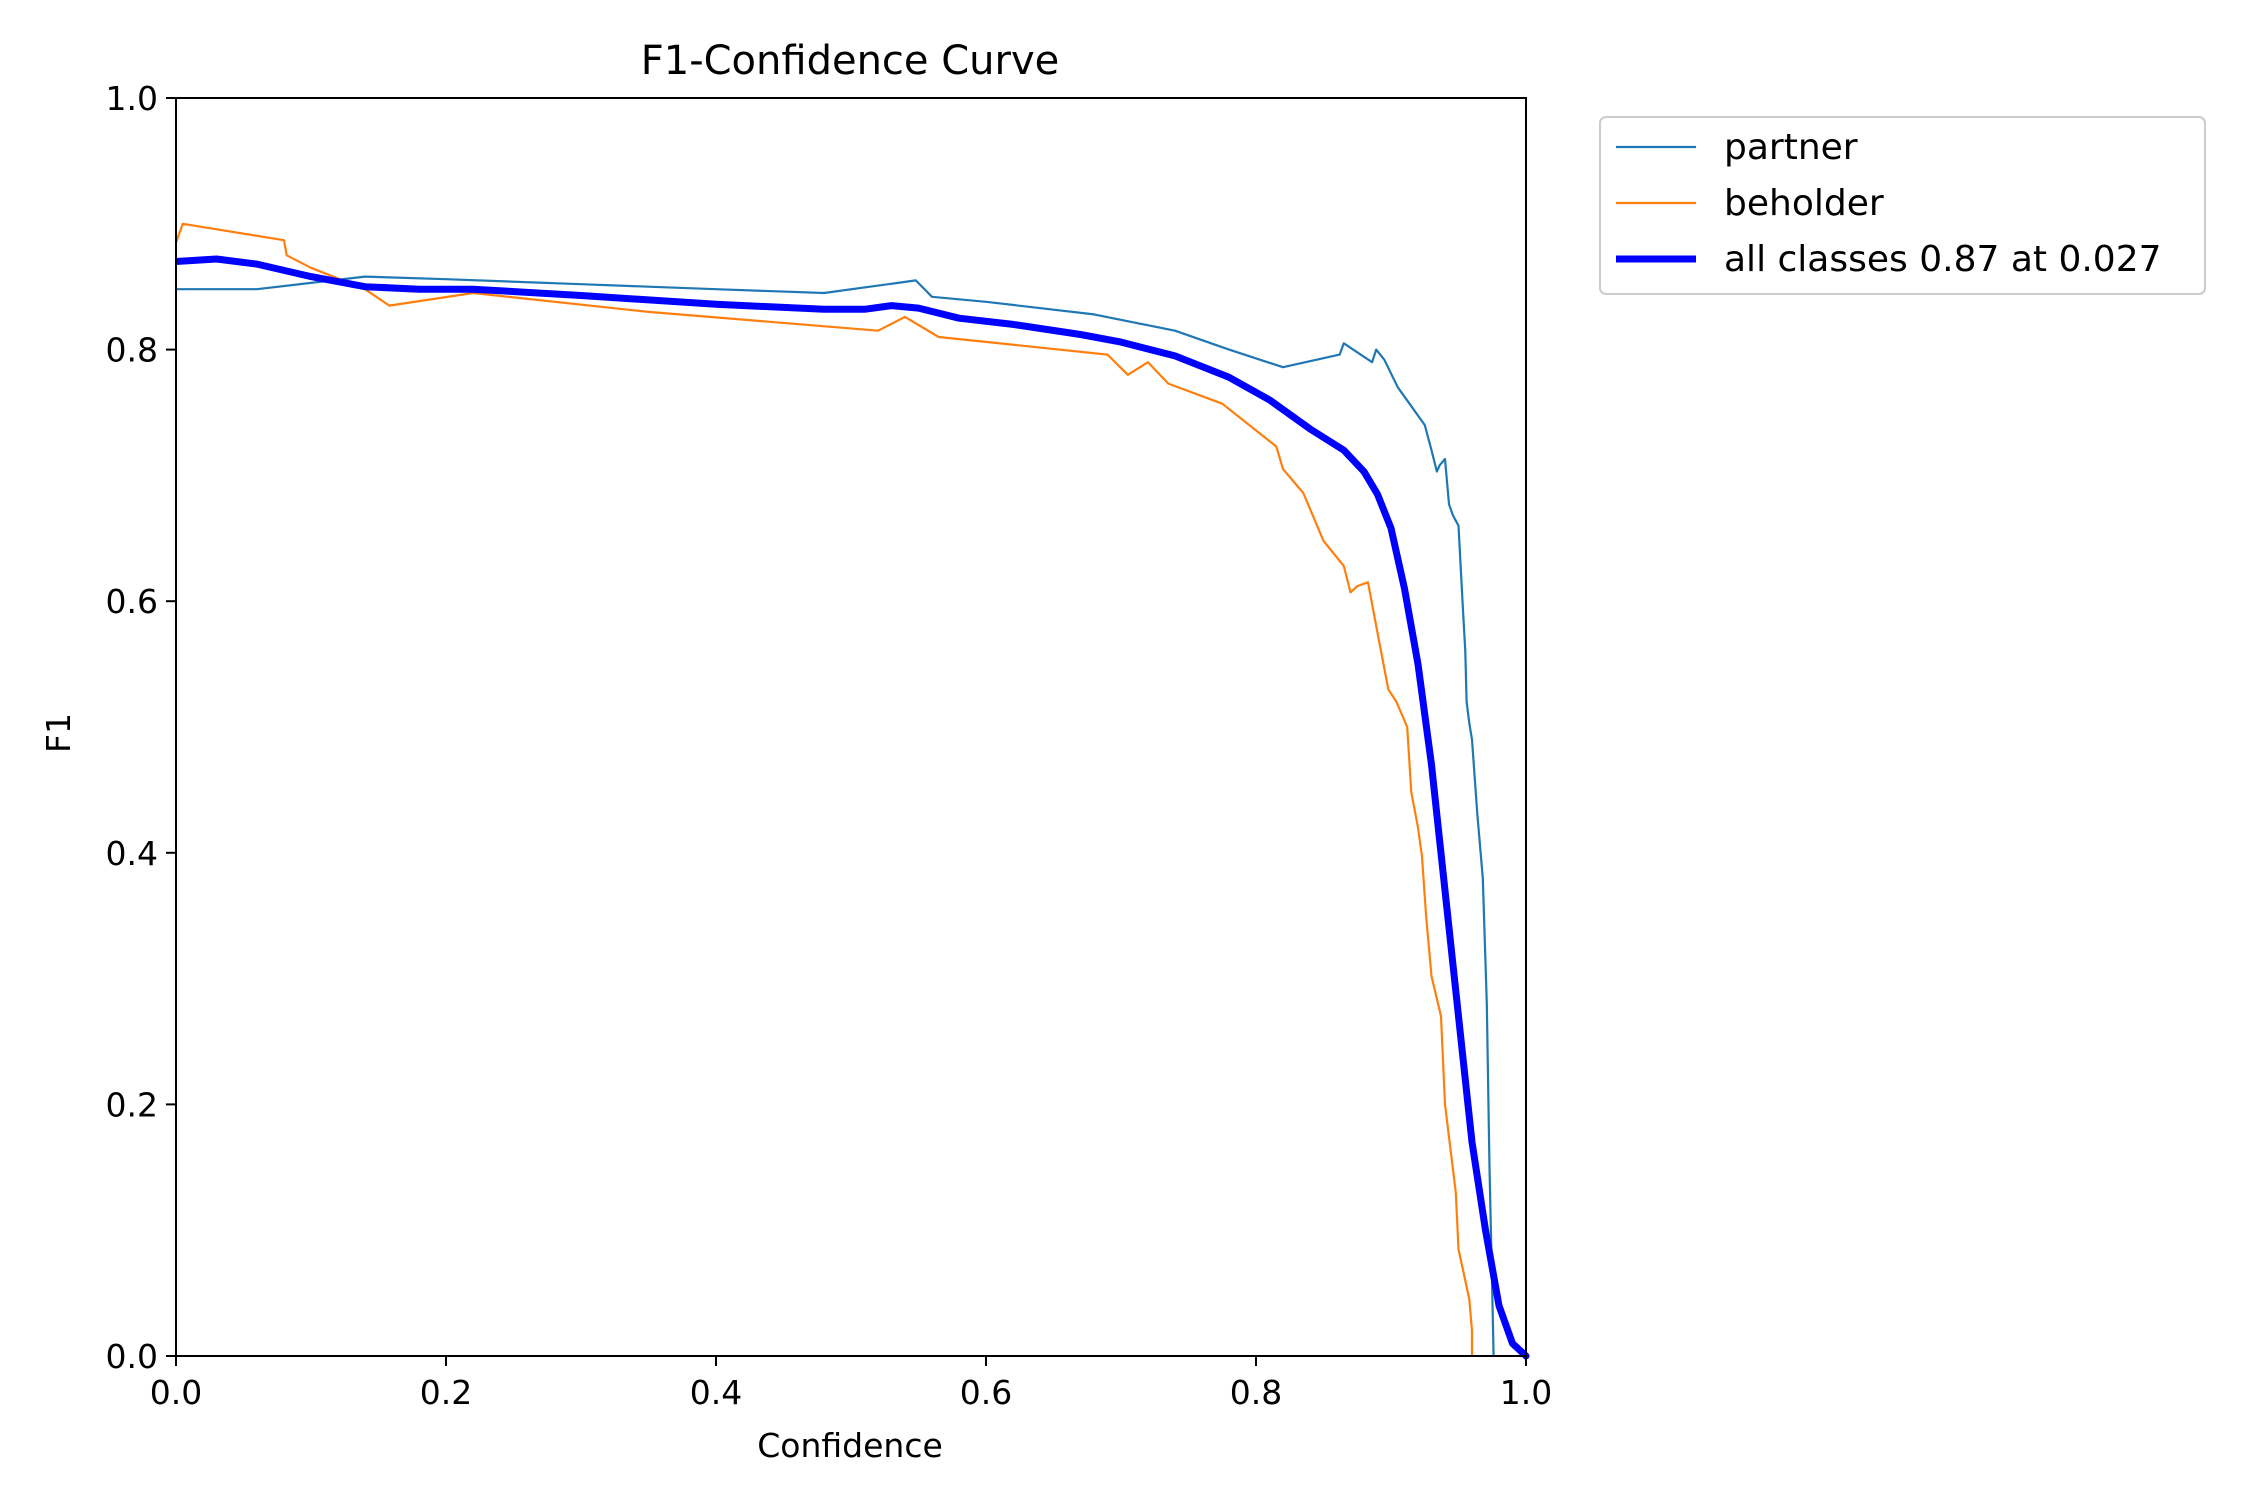  I want to click on y-tick-label: 1.0, so click(132, 98).